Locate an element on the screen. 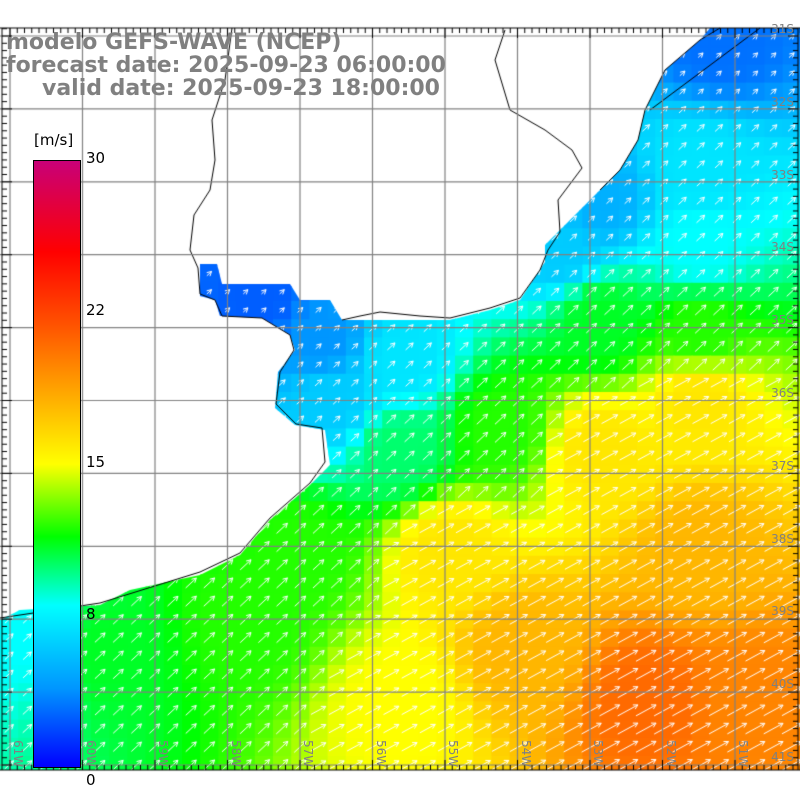  model-title: modelo GEFS-WAVE (NCEP) is located at coordinates (174, 42).